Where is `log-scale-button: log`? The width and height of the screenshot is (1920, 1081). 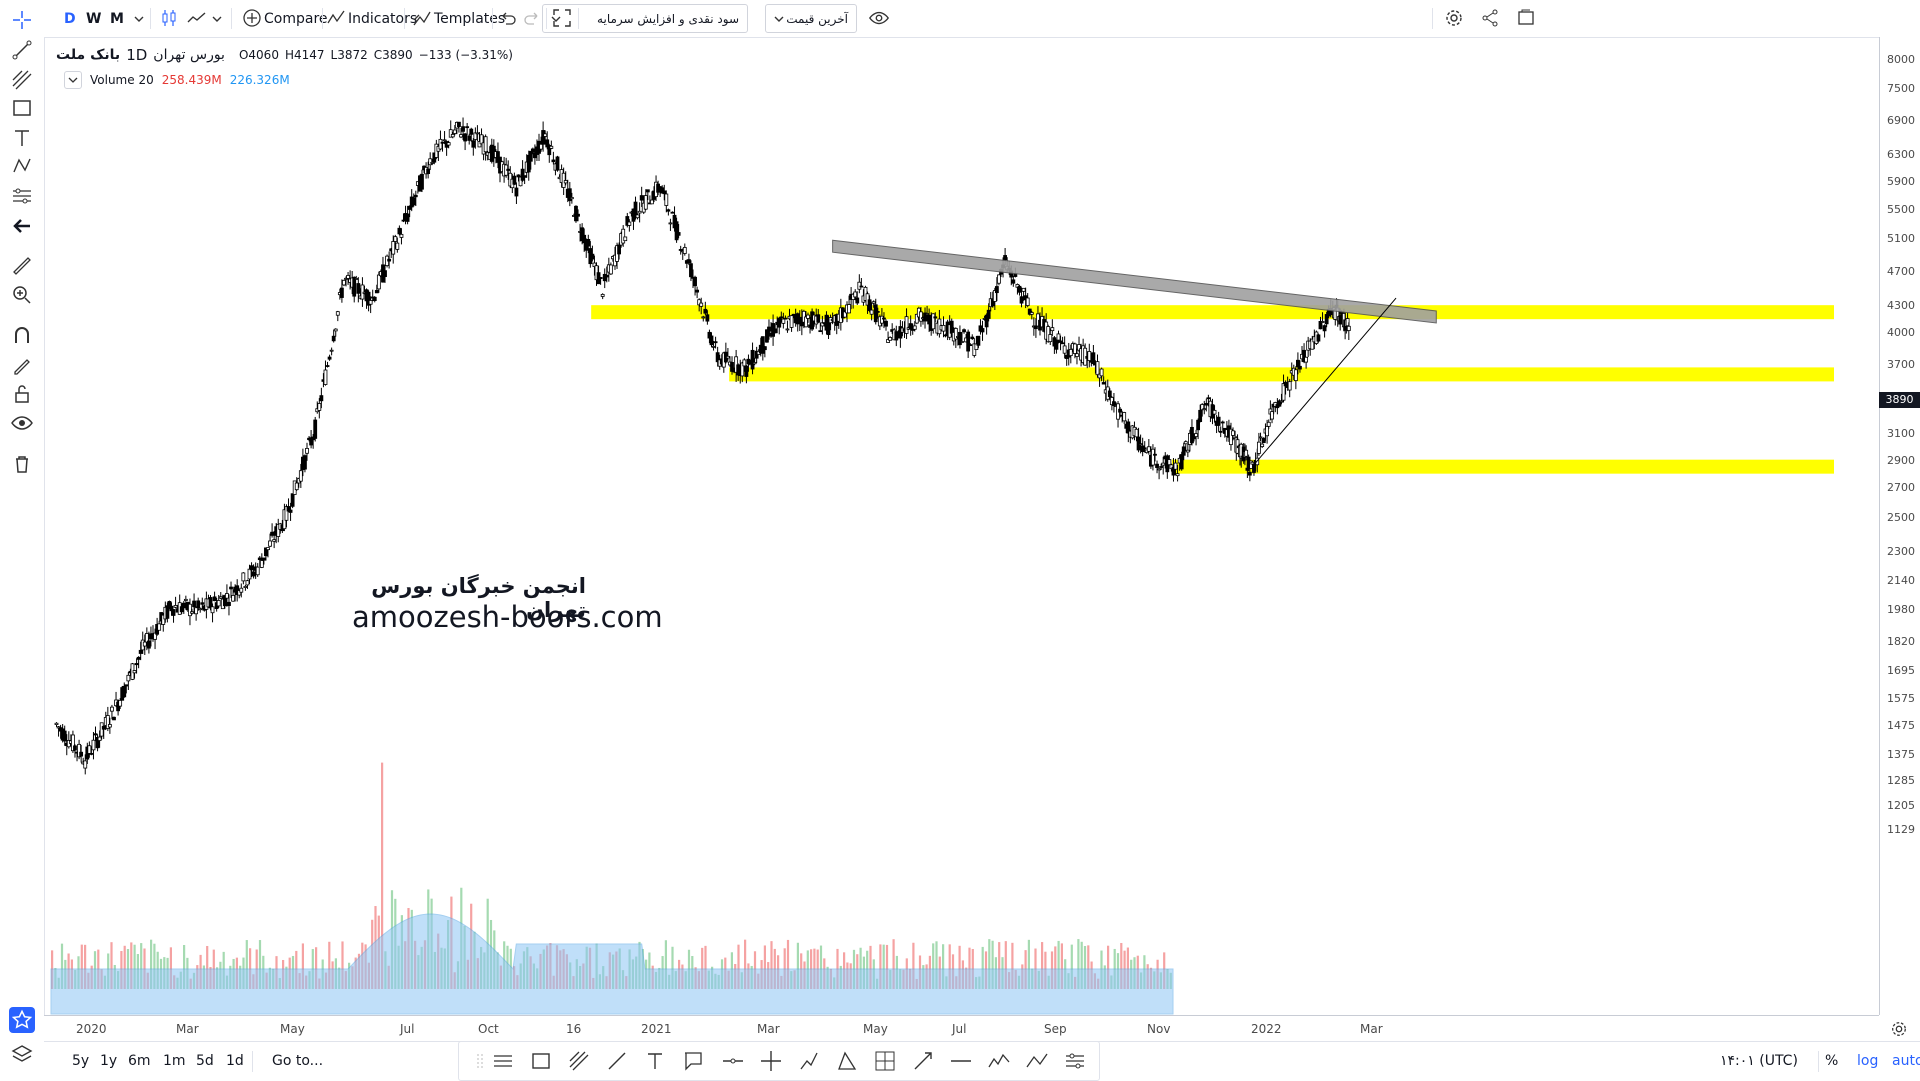
log-scale-button: log is located at coordinates (1868, 1061).